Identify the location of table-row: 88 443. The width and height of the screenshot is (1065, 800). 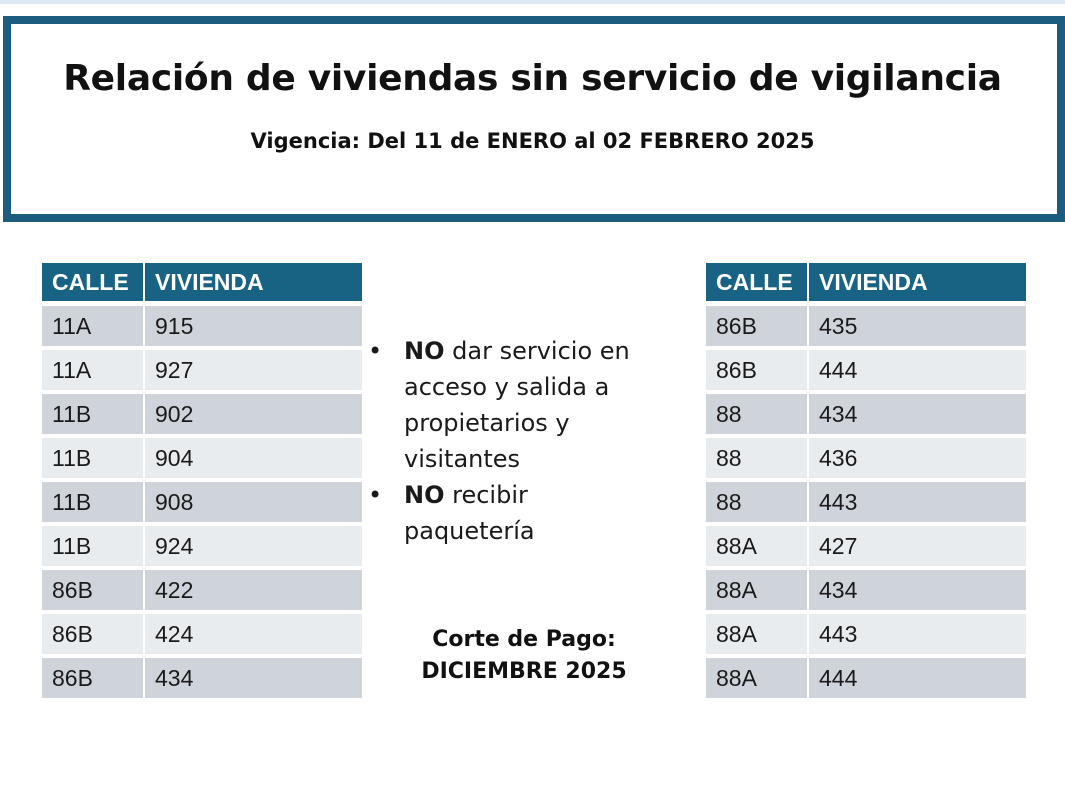
(866, 502).